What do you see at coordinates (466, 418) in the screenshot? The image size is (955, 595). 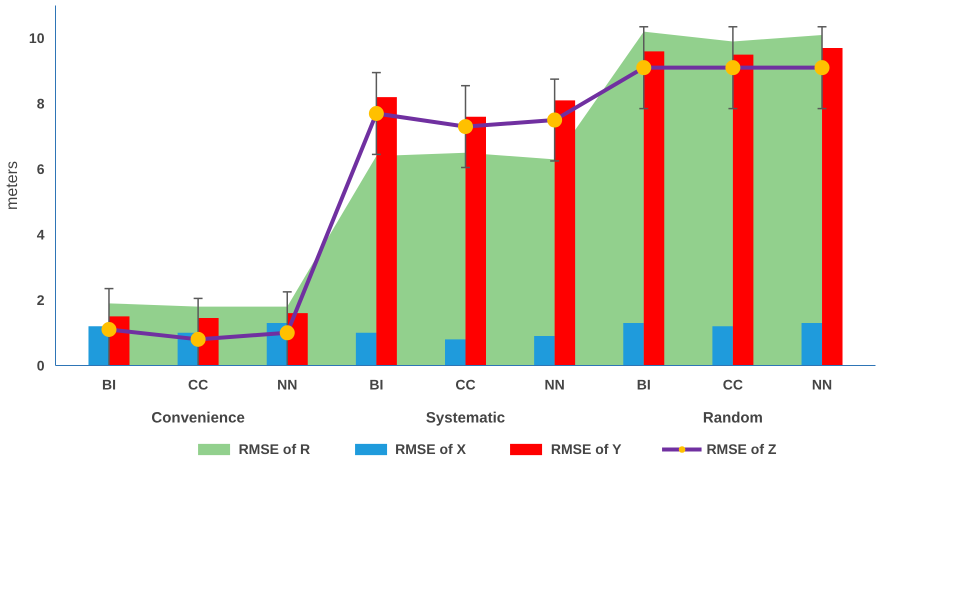 I see `text: Systematic` at bounding box center [466, 418].